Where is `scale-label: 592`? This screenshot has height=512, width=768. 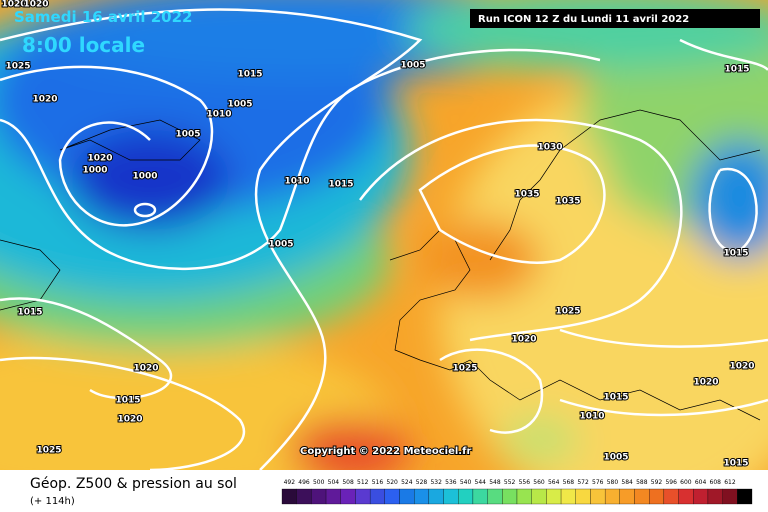
scale-label: 592 is located at coordinates (657, 482).